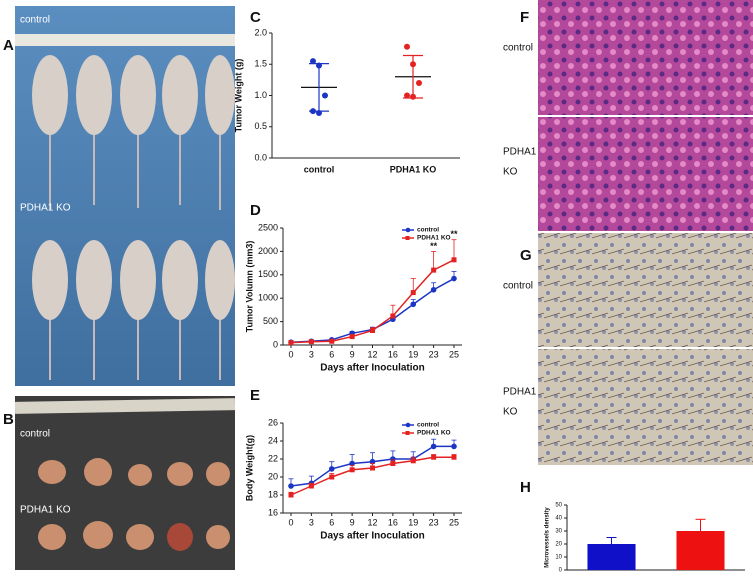  What do you see at coordinates (413, 522) in the screenshot?
I see `x-tick-label: 19` at bounding box center [413, 522].